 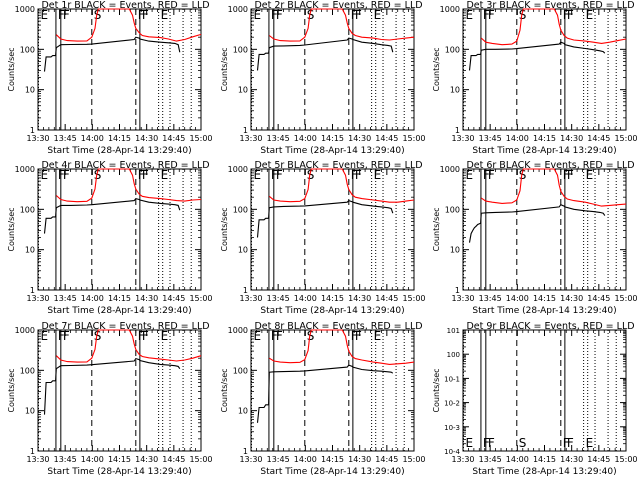 What do you see at coordinates (550, 326) in the screenshot?
I see `panel-title: Det 9r BLACK = Events, RED = LLD` at bounding box center [550, 326].